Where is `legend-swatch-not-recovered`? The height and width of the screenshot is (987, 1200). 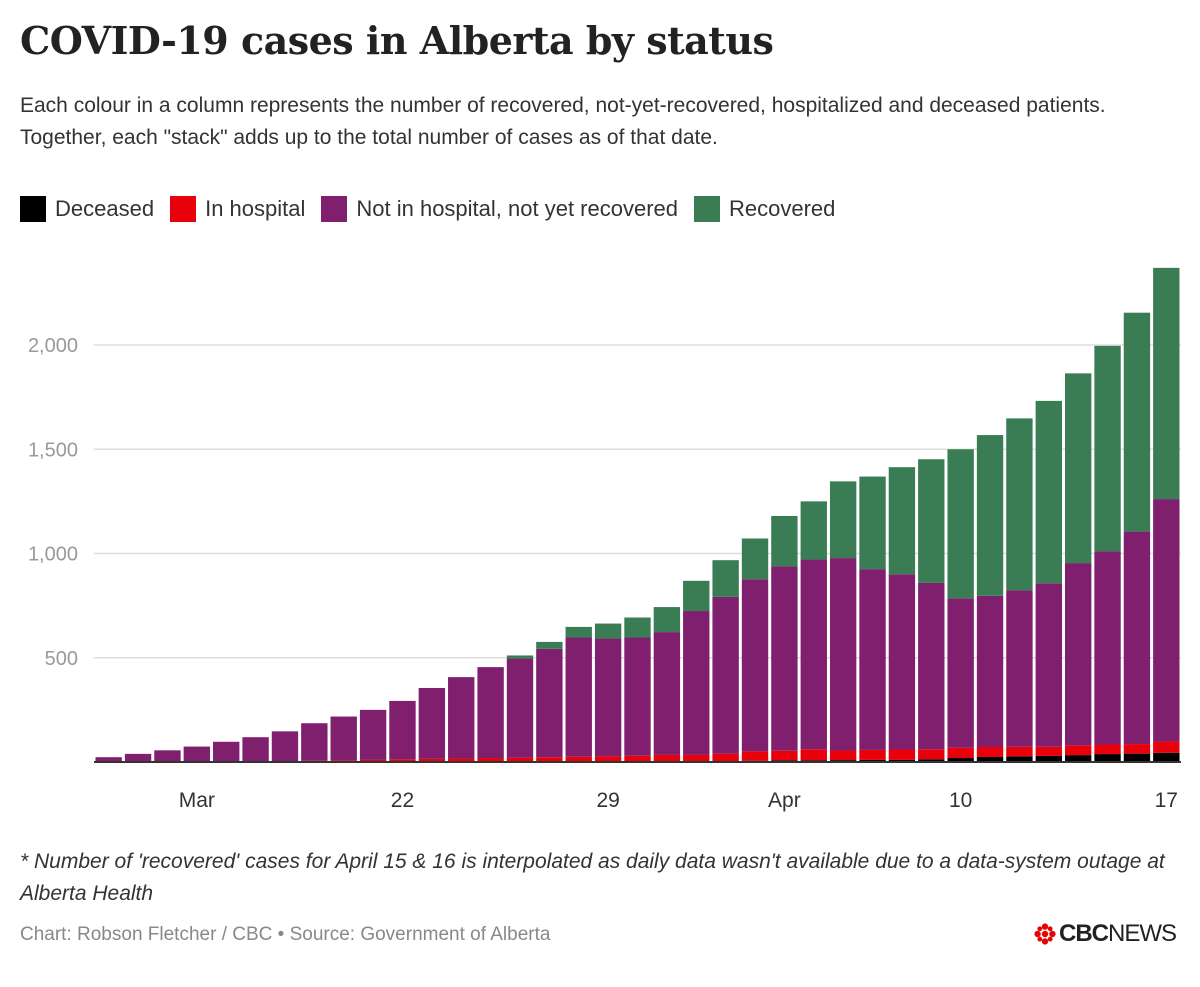 legend-swatch-not-recovered is located at coordinates (334, 209).